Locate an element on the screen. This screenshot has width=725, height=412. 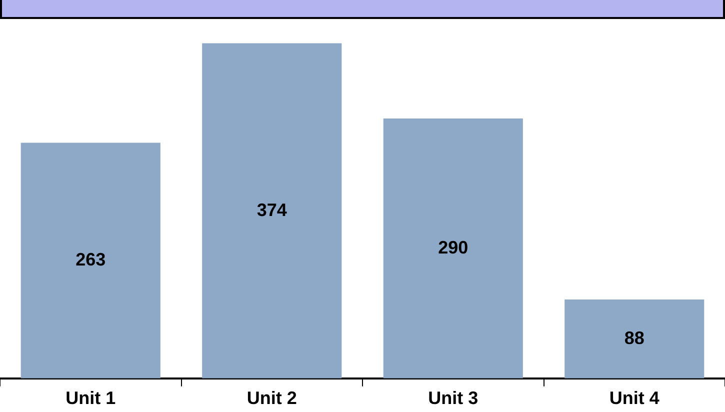
x-tick-label: Unit 4 is located at coordinates (634, 398).